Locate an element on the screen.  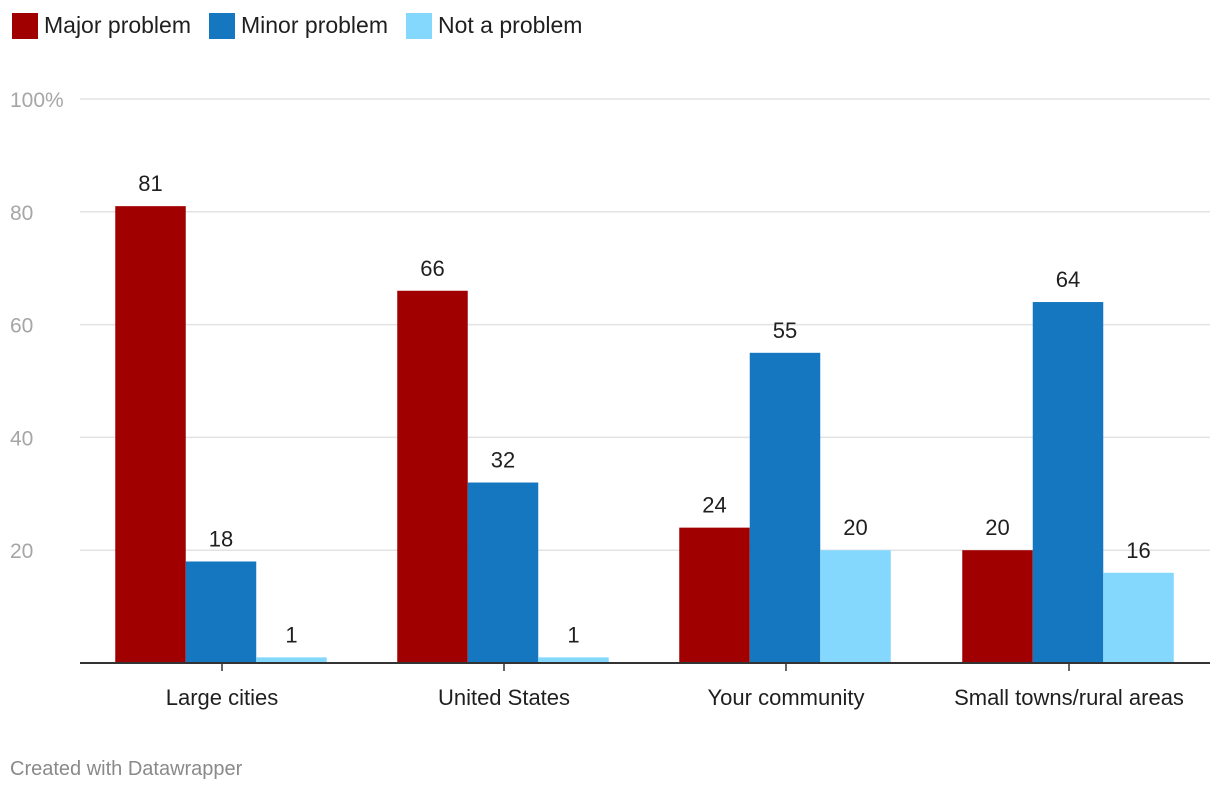
x-tick-label: Large cities is located at coordinates (222, 697).